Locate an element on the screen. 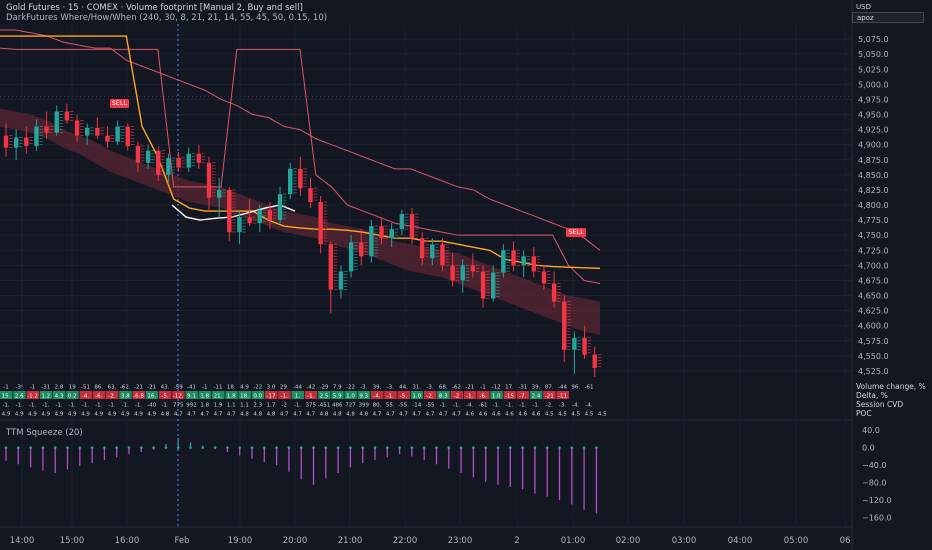  footprint-cell: 1.0 is located at coordinates (416, 397).